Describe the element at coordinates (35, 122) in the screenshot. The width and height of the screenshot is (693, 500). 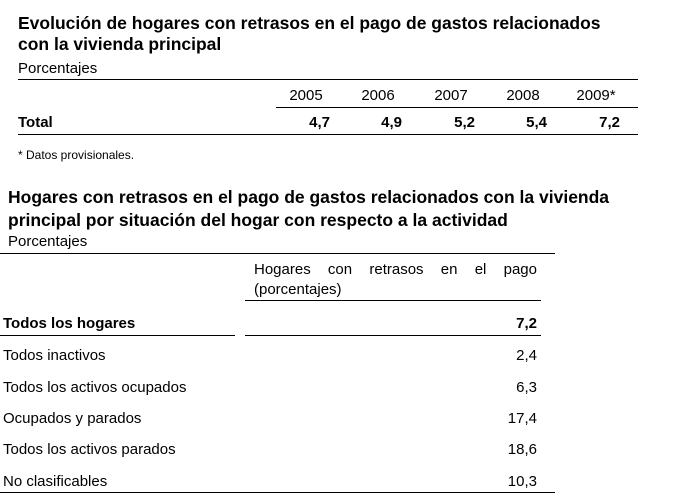
I see `row-label: Total` at that location.